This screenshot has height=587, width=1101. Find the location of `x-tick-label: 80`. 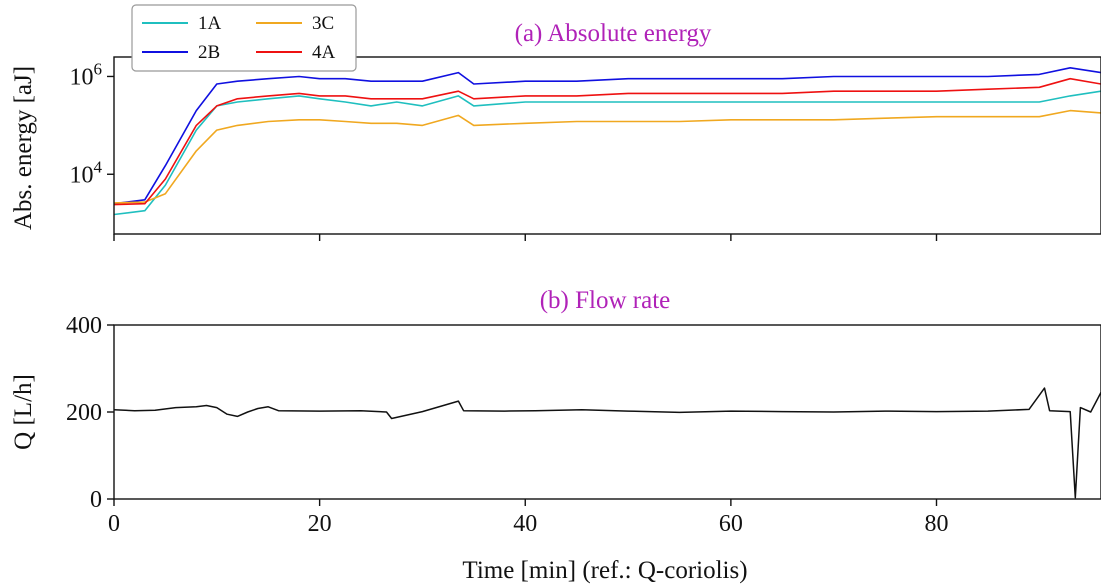

x-tick-label: 80 is located at coordinates (937, 524).